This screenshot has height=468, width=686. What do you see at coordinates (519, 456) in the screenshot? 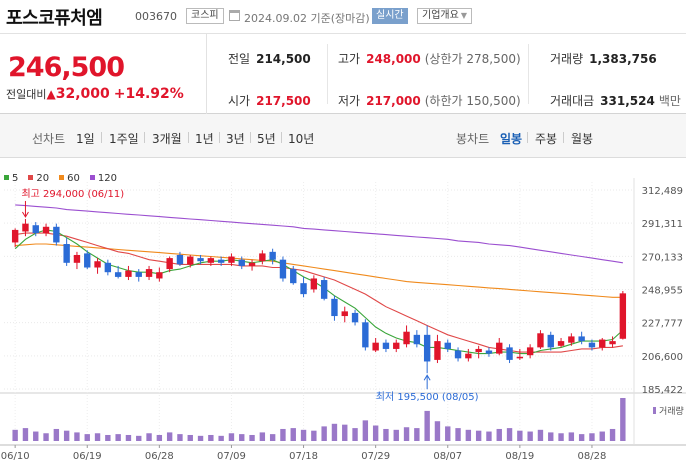
I see `x-tick-label: 08/19` at bounding box center [519, 456].